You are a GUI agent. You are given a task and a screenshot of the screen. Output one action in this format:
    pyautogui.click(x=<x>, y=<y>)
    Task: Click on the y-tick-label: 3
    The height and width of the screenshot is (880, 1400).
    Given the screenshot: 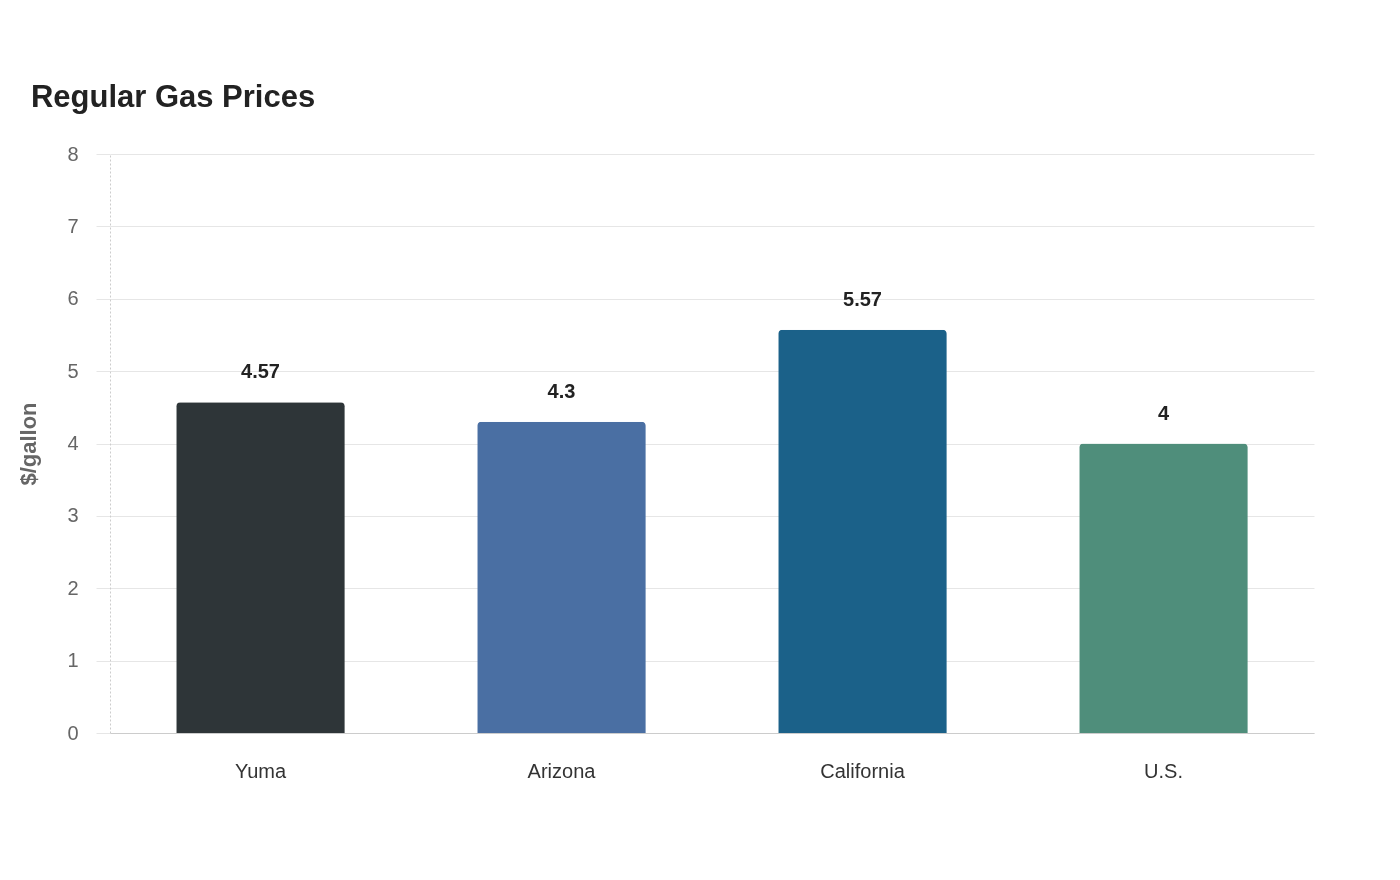 What is the action you would take?
    pyautogui.click(x=73, y=515)
    